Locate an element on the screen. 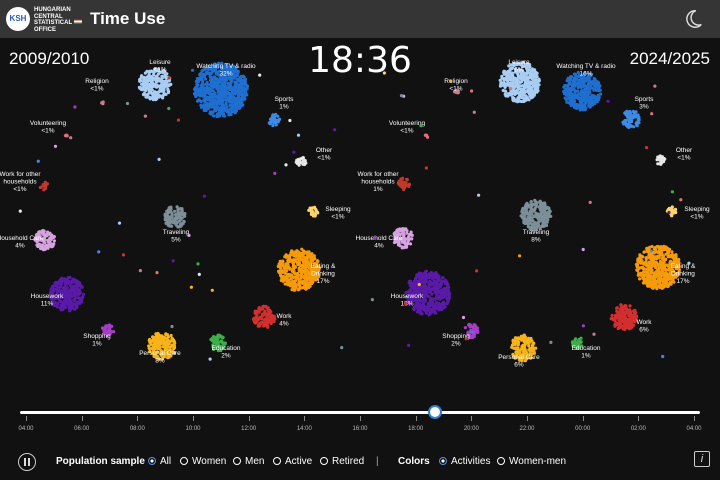 The image size is (720, 480). cluster-eating-drinking is located at coordinates (299, 269).